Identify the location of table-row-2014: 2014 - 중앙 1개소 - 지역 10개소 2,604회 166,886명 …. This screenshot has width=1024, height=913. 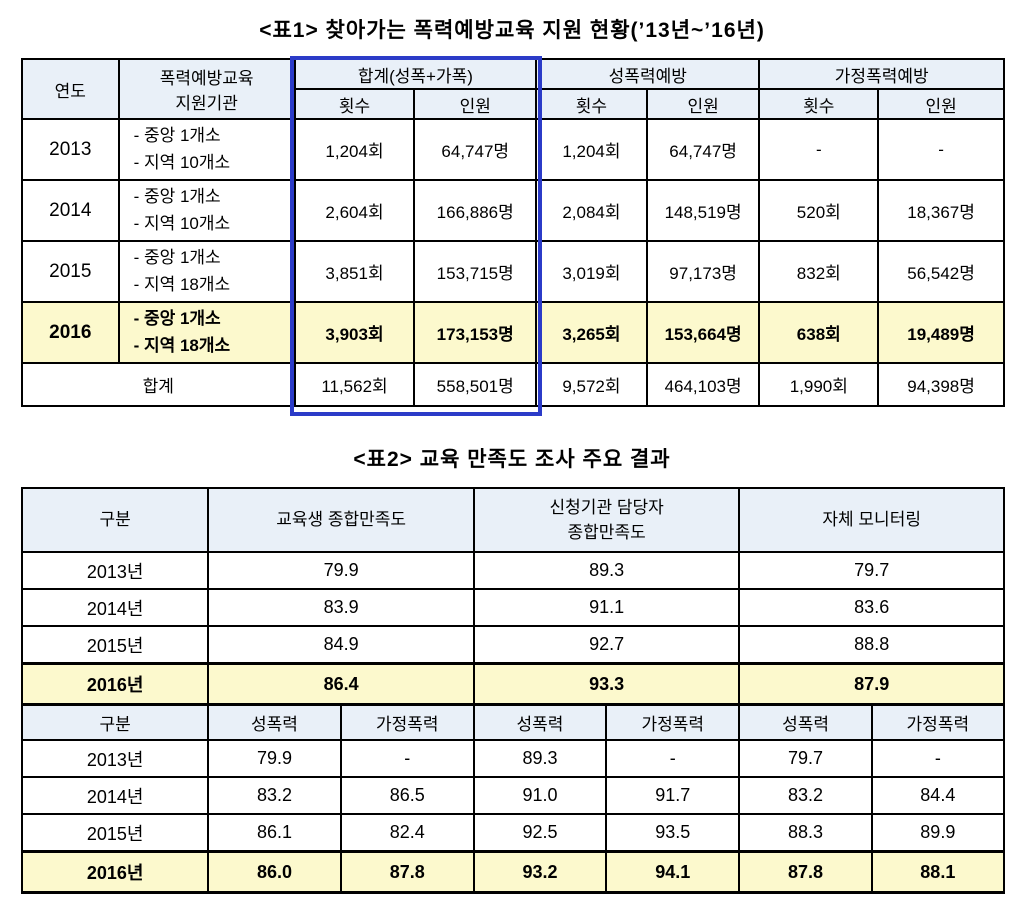
(513, 210).